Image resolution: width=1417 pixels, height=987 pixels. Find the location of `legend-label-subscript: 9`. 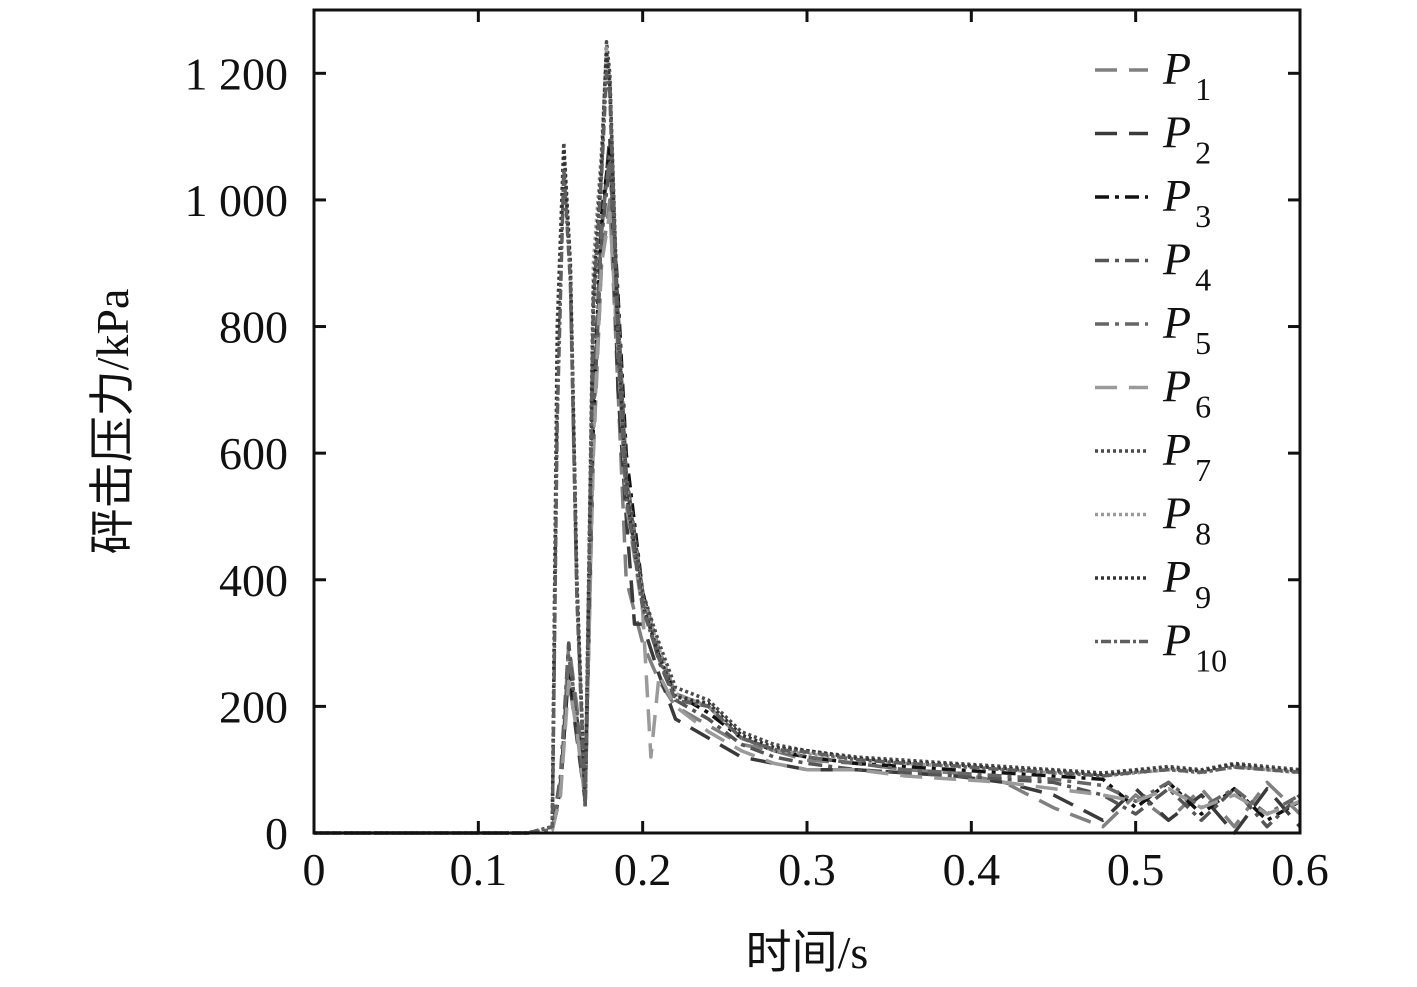

legend-label-subscript: 9 is located at coordinates (1203, 597).